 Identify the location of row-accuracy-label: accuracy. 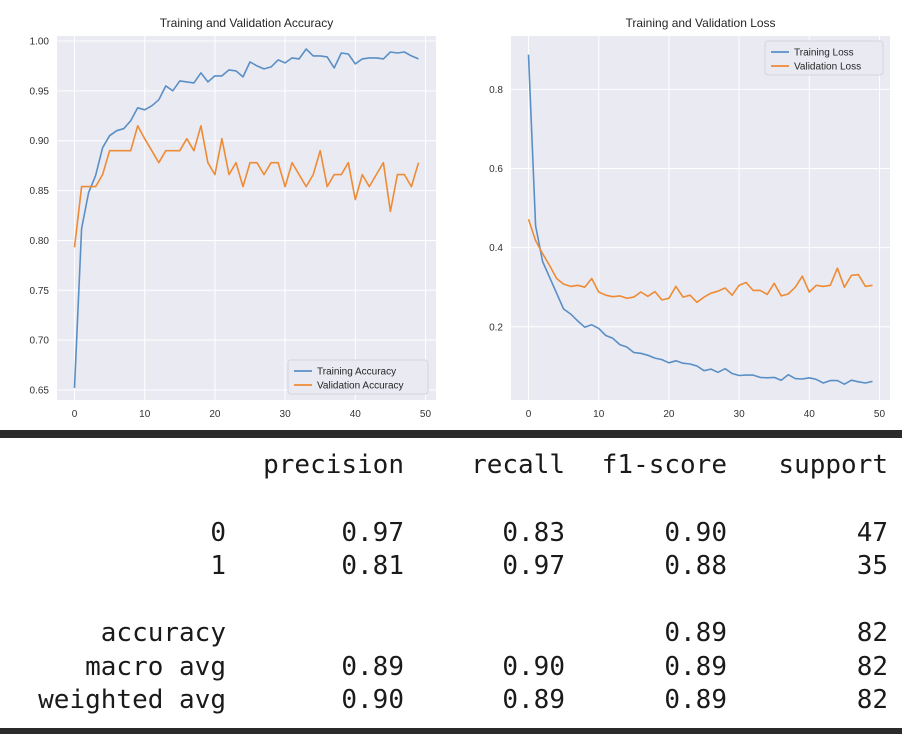
(163, 633).